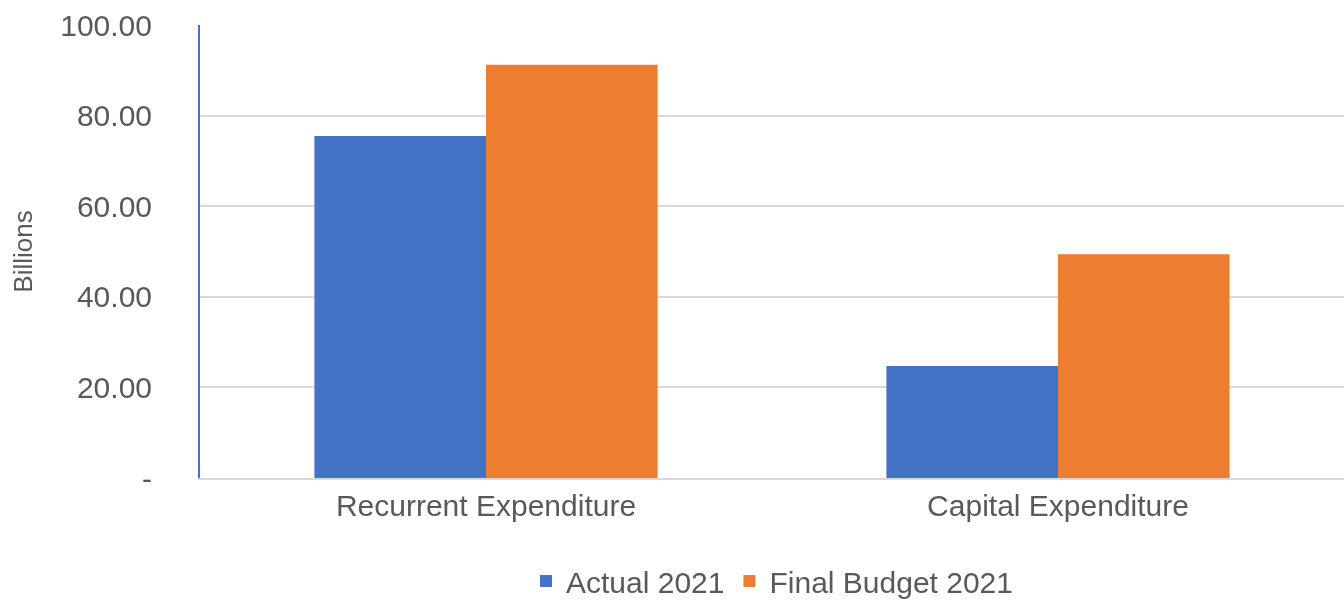 The image size is (1344, 608). What do you see at coordinates (114, 116) in the screenshot?
I see `y-tick-label: 80.00` at bounding box center [114, 116].